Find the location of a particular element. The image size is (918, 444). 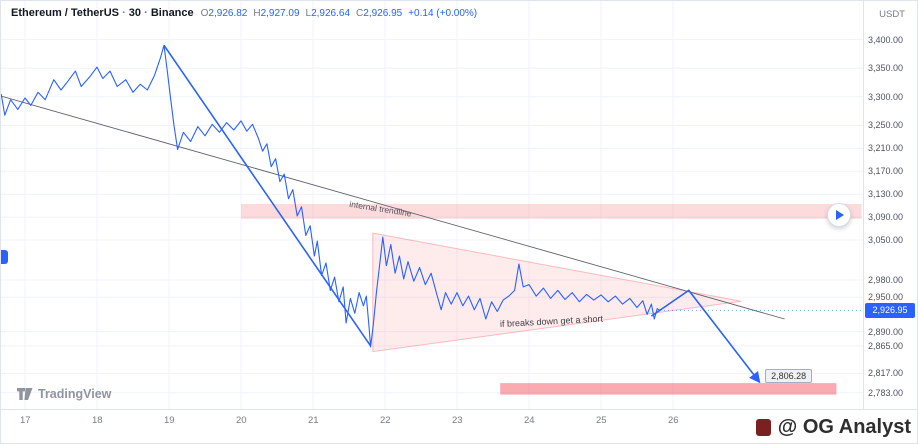

price-axis-label: 3,050.00 is located at coordinates (886, 239).